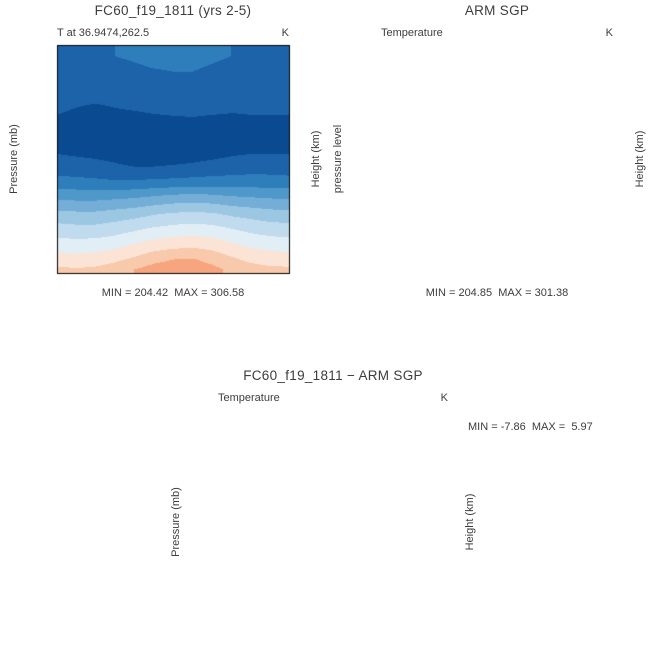  What do you see at coordinates (285, 33) in the screenshot?
I see `model-units-label: K` at bounding box center [285, 33].